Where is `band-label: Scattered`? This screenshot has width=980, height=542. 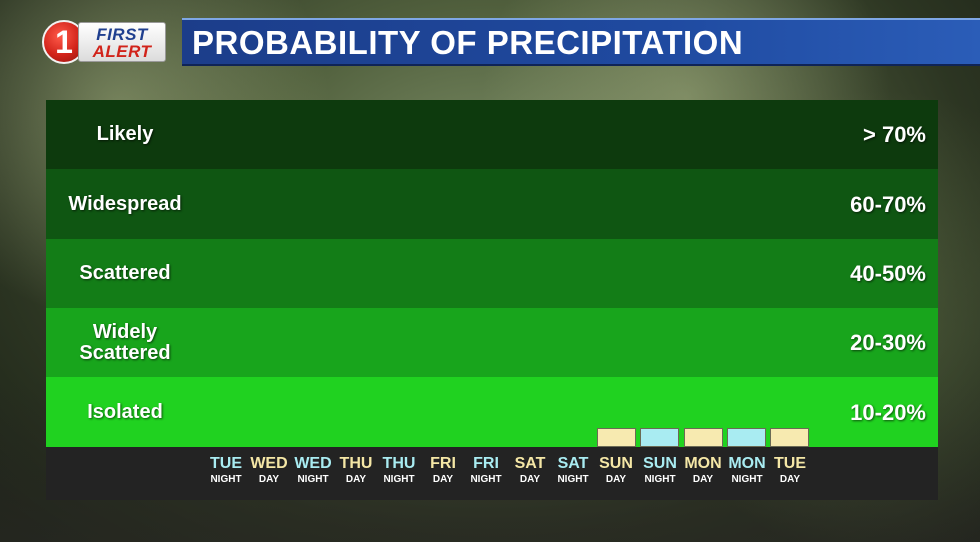
band-label: Scattered is located at coordinates (125, 273).